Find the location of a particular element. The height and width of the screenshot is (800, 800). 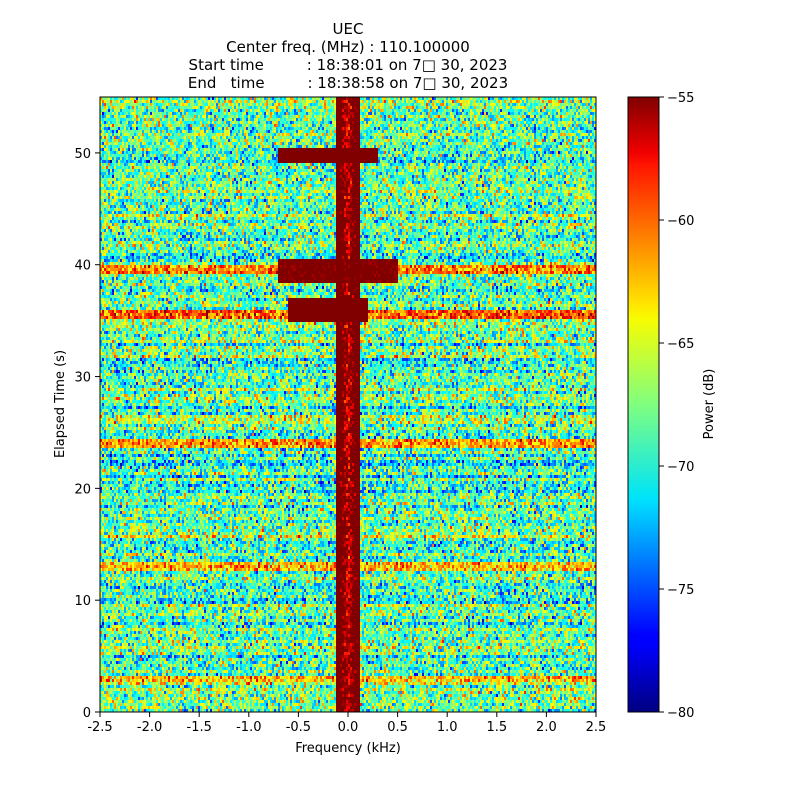

colorbar-ticks: −55 −60 −65 −70 −75 −80 is located at coordinates (676, 406).